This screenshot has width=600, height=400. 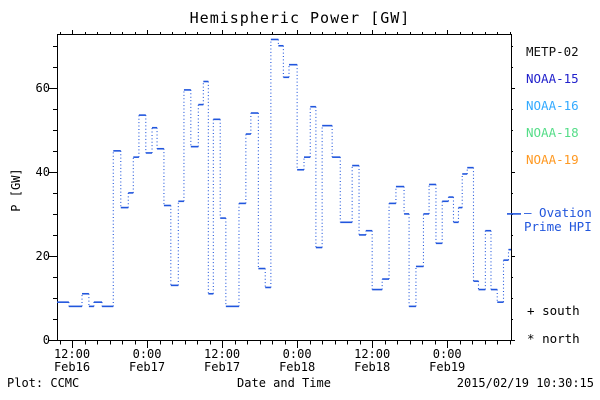 What do you see at coordinates (42, 171) in the screenshot?
I see `y-tick-label: 40` at bounding box center [42, 171].